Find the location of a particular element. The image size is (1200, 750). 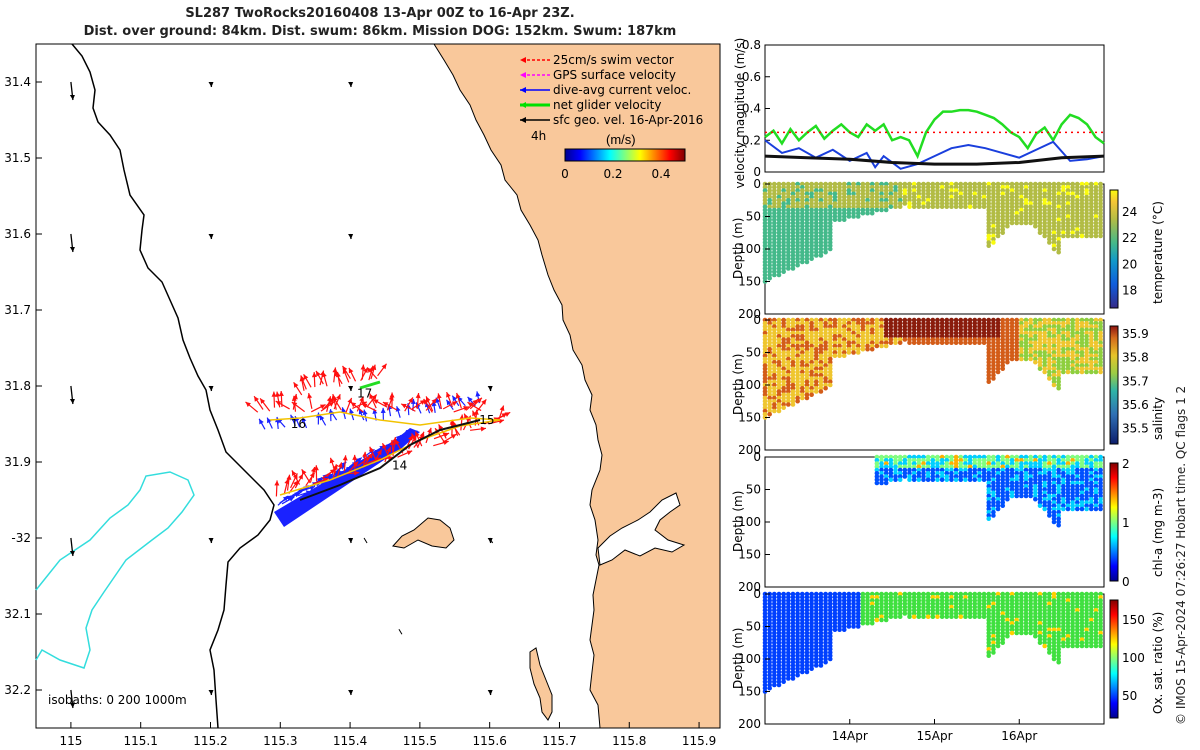

current-vector-head is located at coordinates (344, 410).